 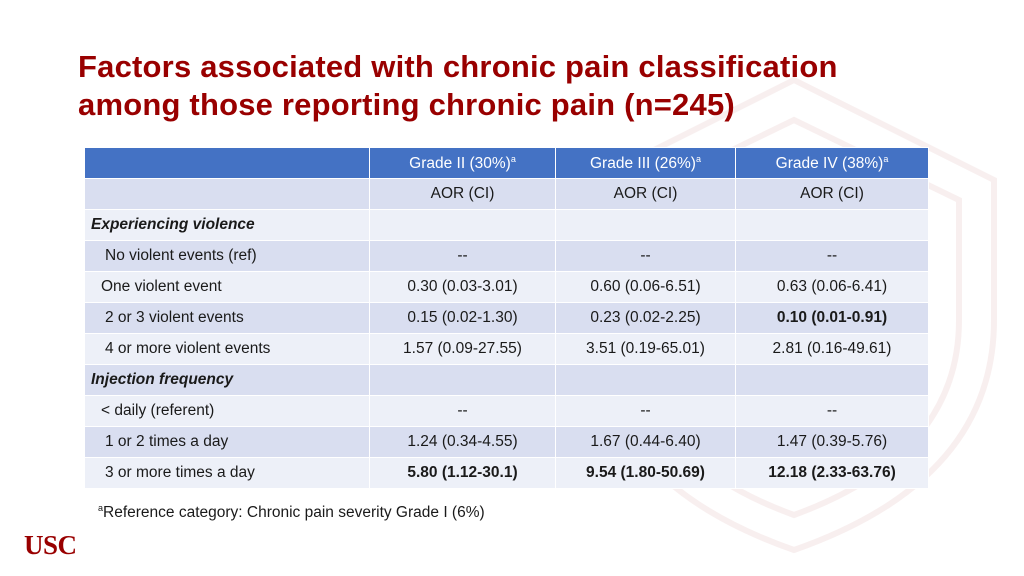 What do you see at coordinates (462, 287) in the screenshot?
I see `table-cell: 0.30 (0.03-3.01)` at bounding box center [462, 287].